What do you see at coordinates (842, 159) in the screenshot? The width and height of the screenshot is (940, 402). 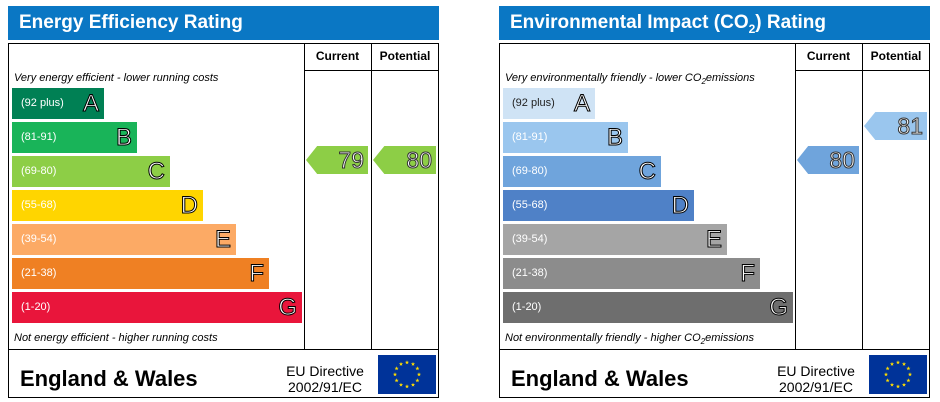 I see `current-rating-value: 80` at bounding box center [842, 159].